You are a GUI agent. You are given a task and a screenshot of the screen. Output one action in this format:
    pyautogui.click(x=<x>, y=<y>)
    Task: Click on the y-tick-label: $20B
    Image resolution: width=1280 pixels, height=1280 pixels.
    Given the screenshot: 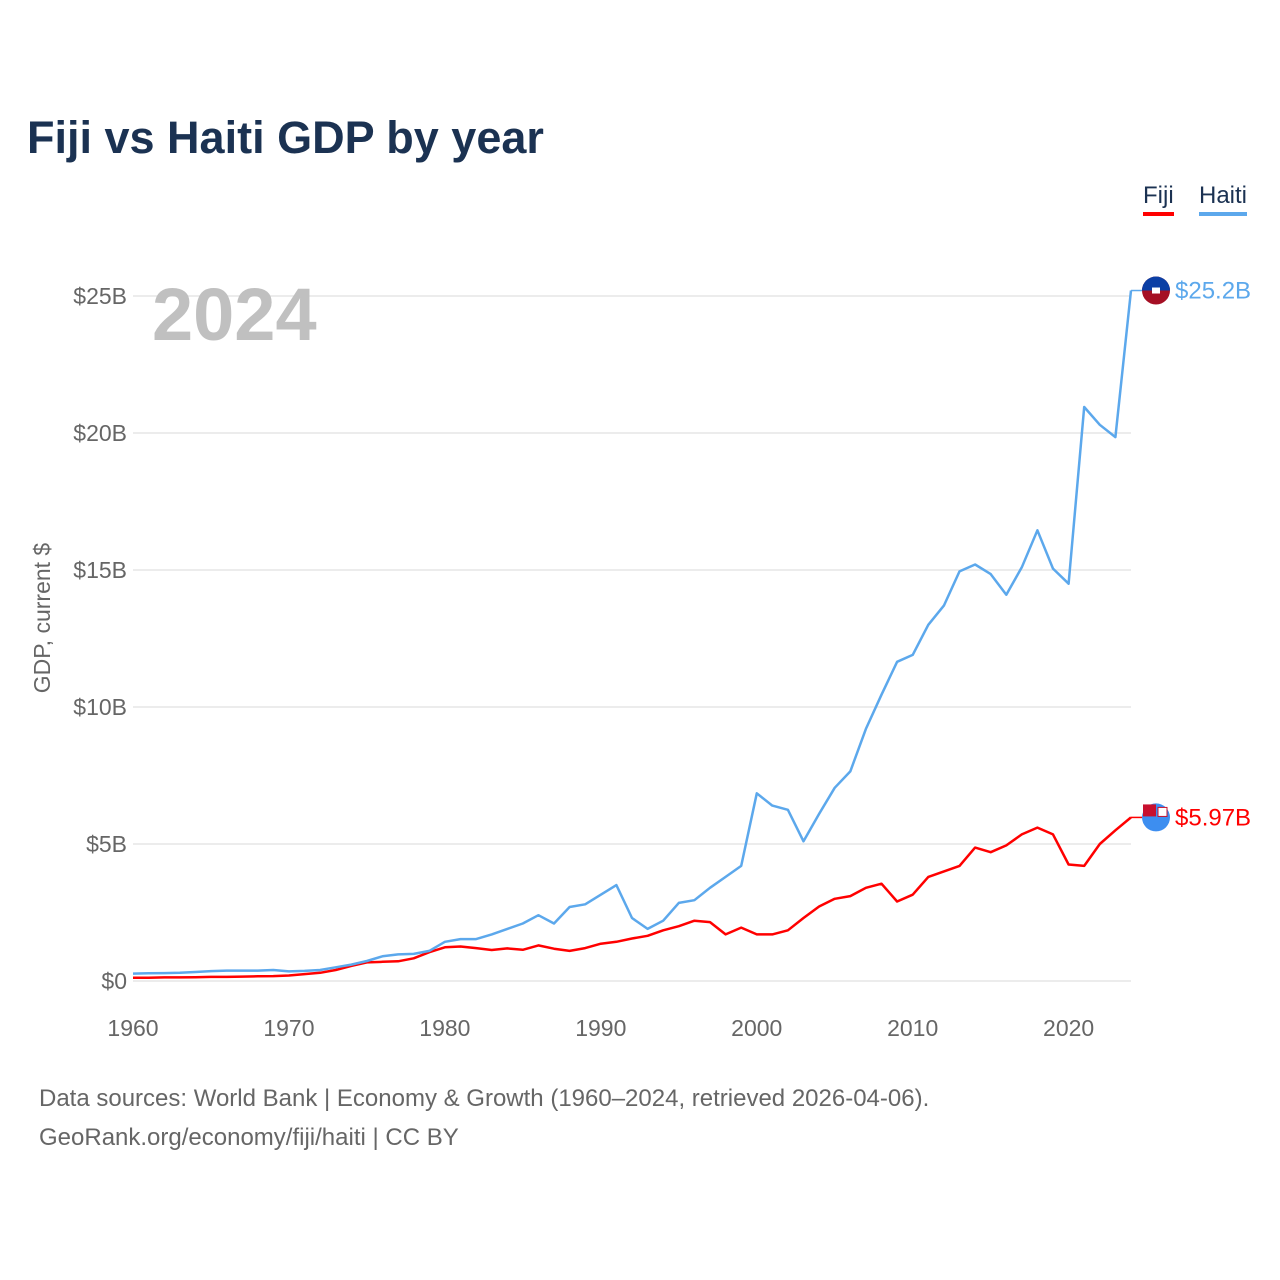 What is the action you would take?
    pyautogui.click(x=100, y=433)
    